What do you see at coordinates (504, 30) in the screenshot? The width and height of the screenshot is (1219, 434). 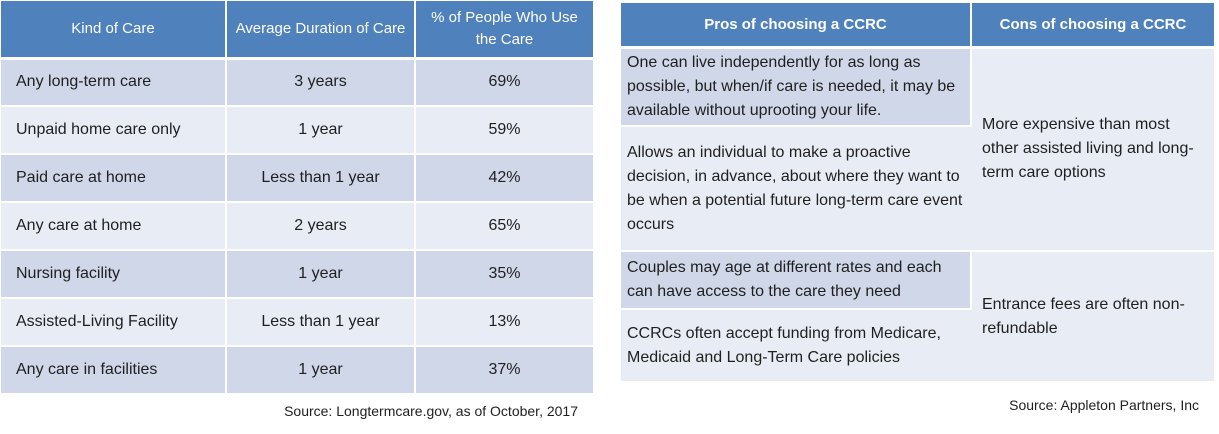 I see `header-percent-people: % of People Who Use the Care` at bounding box center [504, 30].